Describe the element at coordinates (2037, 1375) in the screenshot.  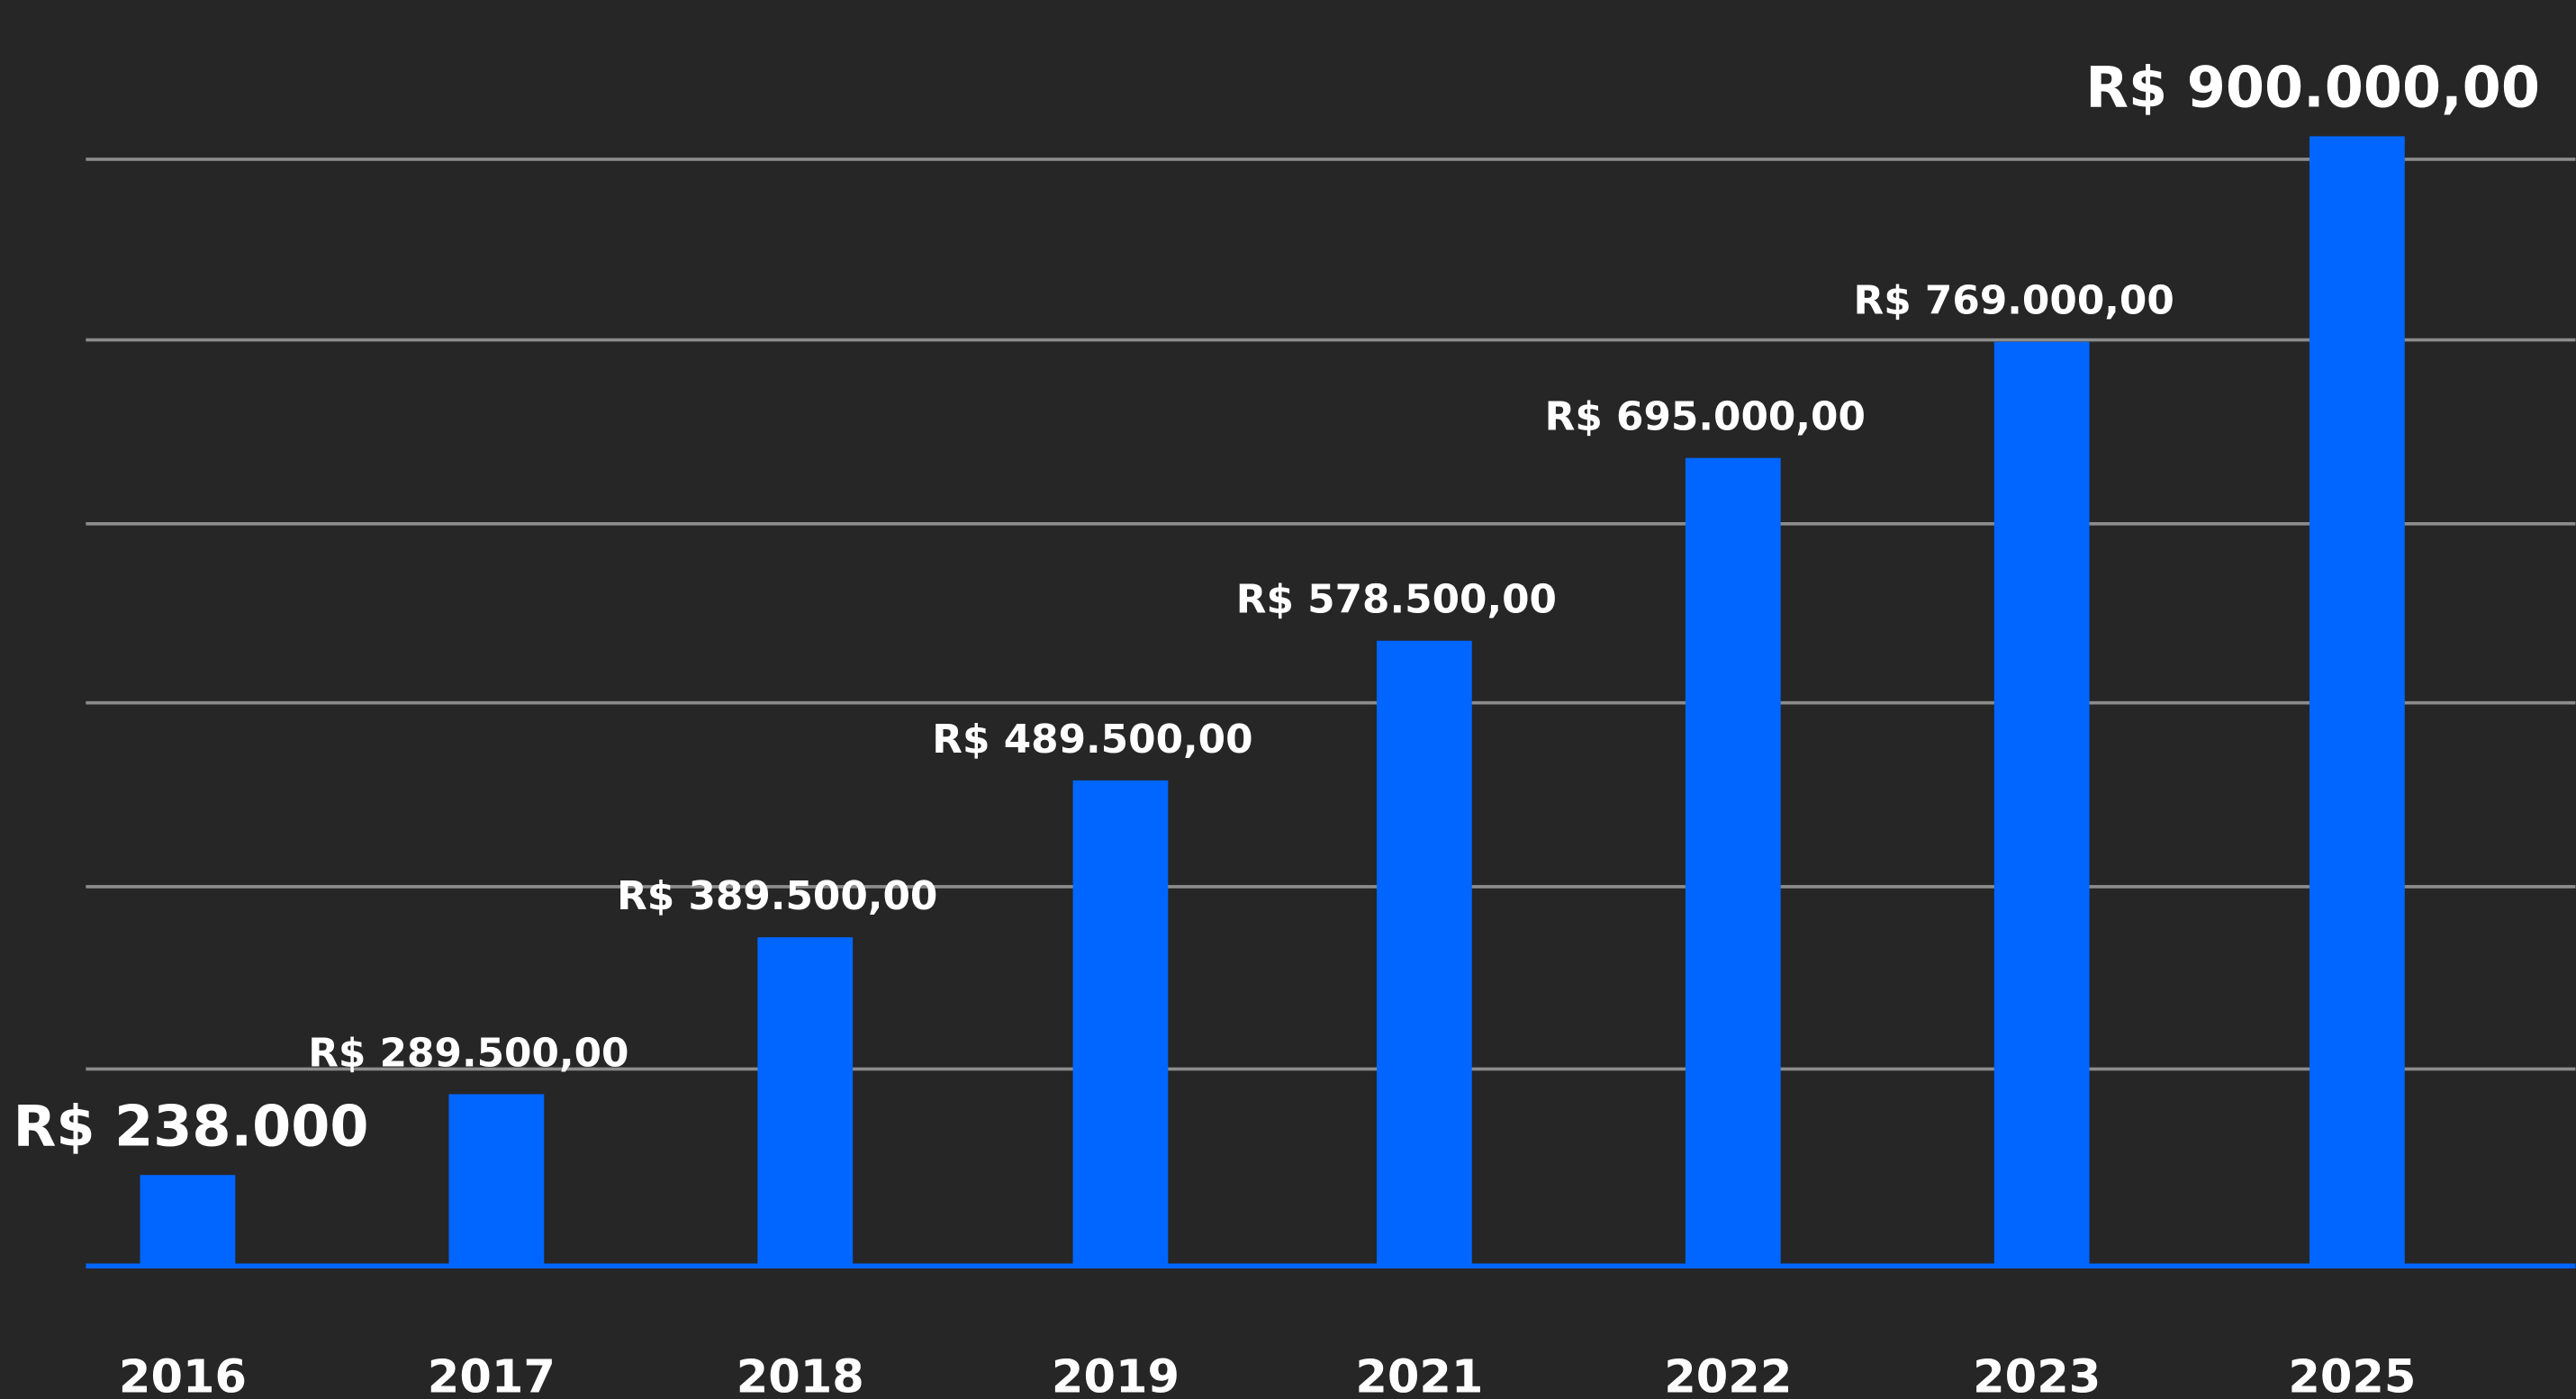
I see `x-tick-label: 2023` at that location.